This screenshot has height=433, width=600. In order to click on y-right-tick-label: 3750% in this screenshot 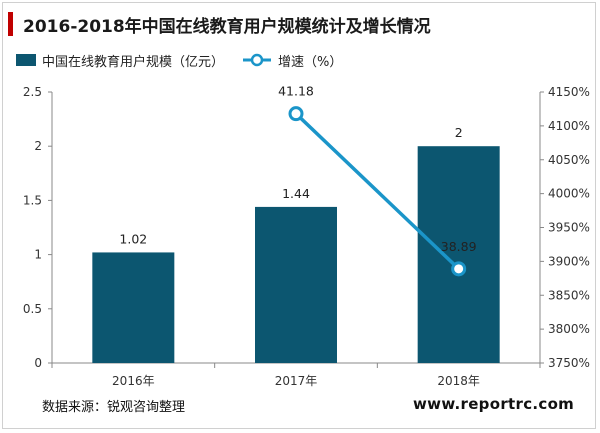, I will do `click(569, 363)`.